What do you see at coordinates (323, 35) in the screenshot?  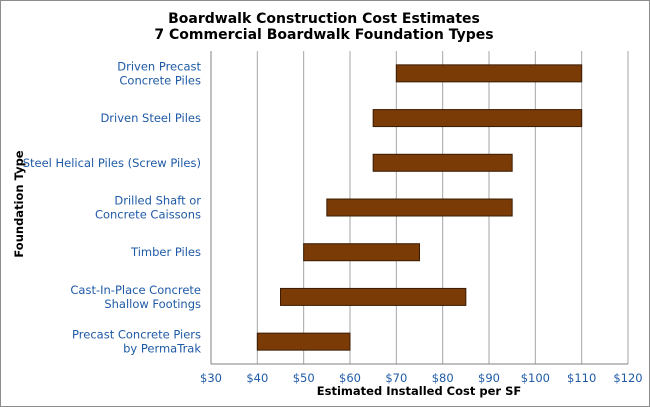 I see `chart-subtitle: 7 Commercial Boardwalk Foundation Types` at bounding box center [323, 35].